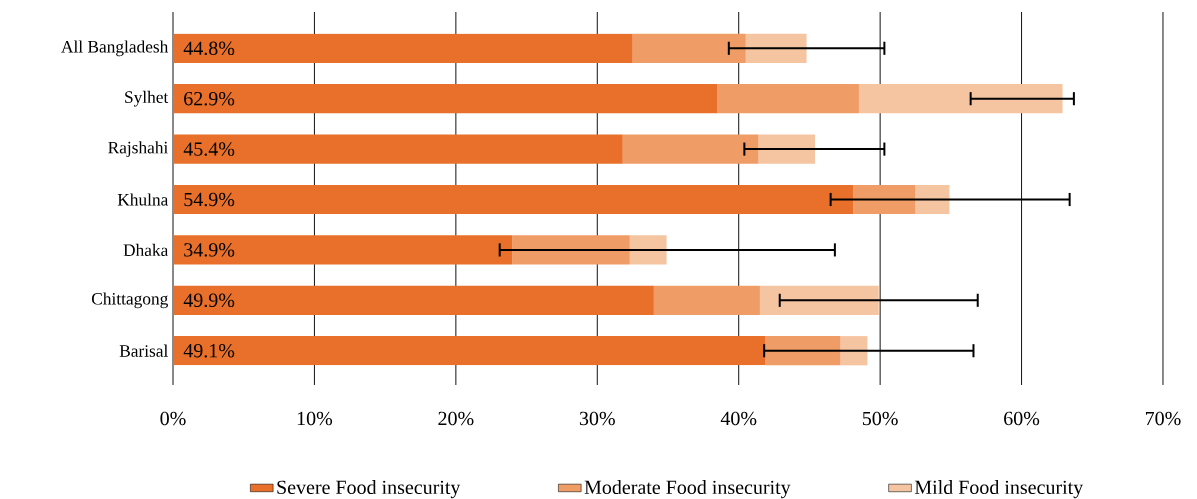 The image size is (1197, 499). I want to click on y-tick-label: Rajshahi, so click(138, 149).